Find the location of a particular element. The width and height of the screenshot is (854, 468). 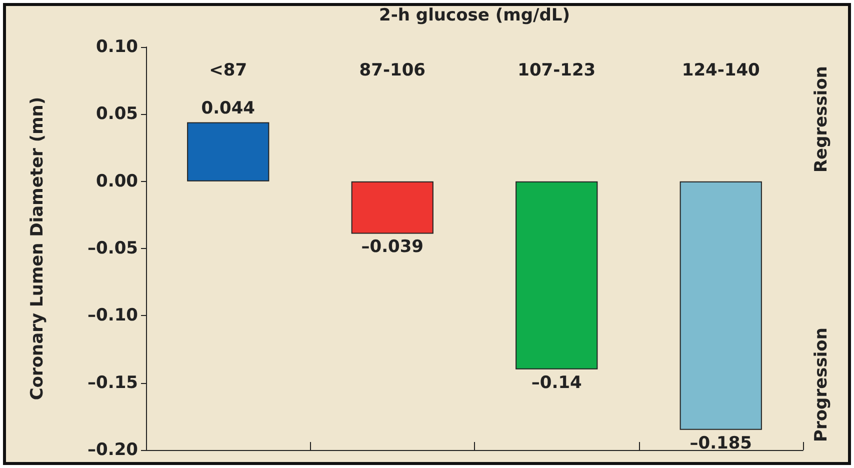

y-tick-label: –0.20 is located at coordinates (113, 450).